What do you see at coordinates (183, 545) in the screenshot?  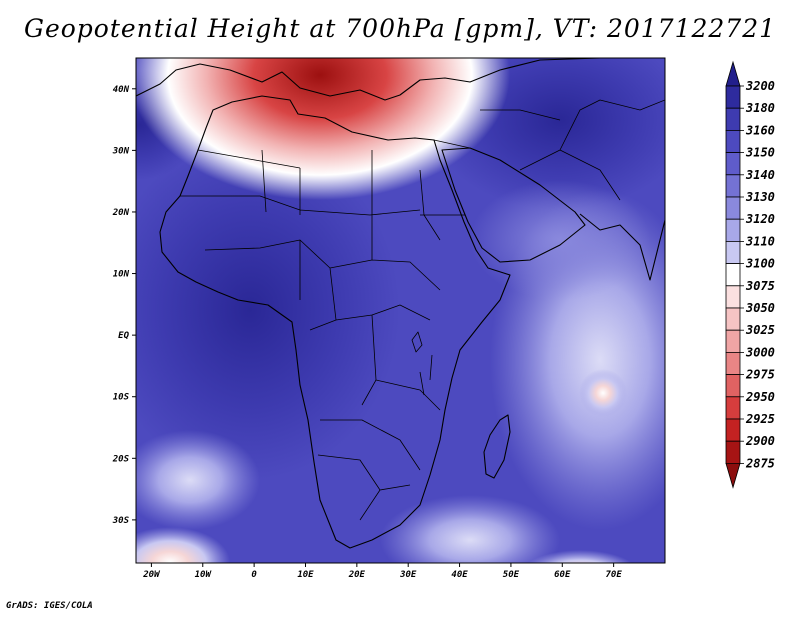 I see `field-pale-southwest` at bounding box center [183, 545].